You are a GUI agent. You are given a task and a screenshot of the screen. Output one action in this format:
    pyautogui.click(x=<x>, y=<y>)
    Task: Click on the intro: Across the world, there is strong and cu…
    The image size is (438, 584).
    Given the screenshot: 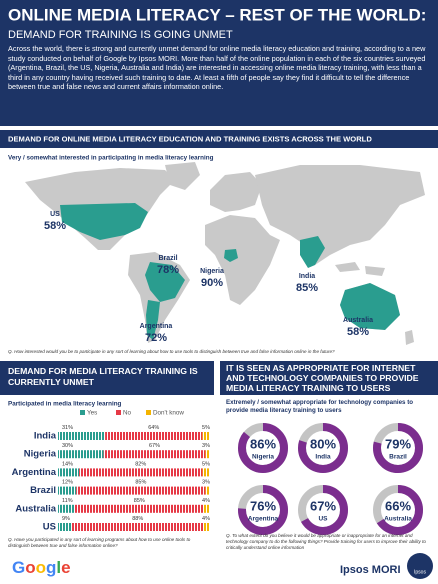 What is the action you would take?
    pyautogui.click(x=217, y=68)
    